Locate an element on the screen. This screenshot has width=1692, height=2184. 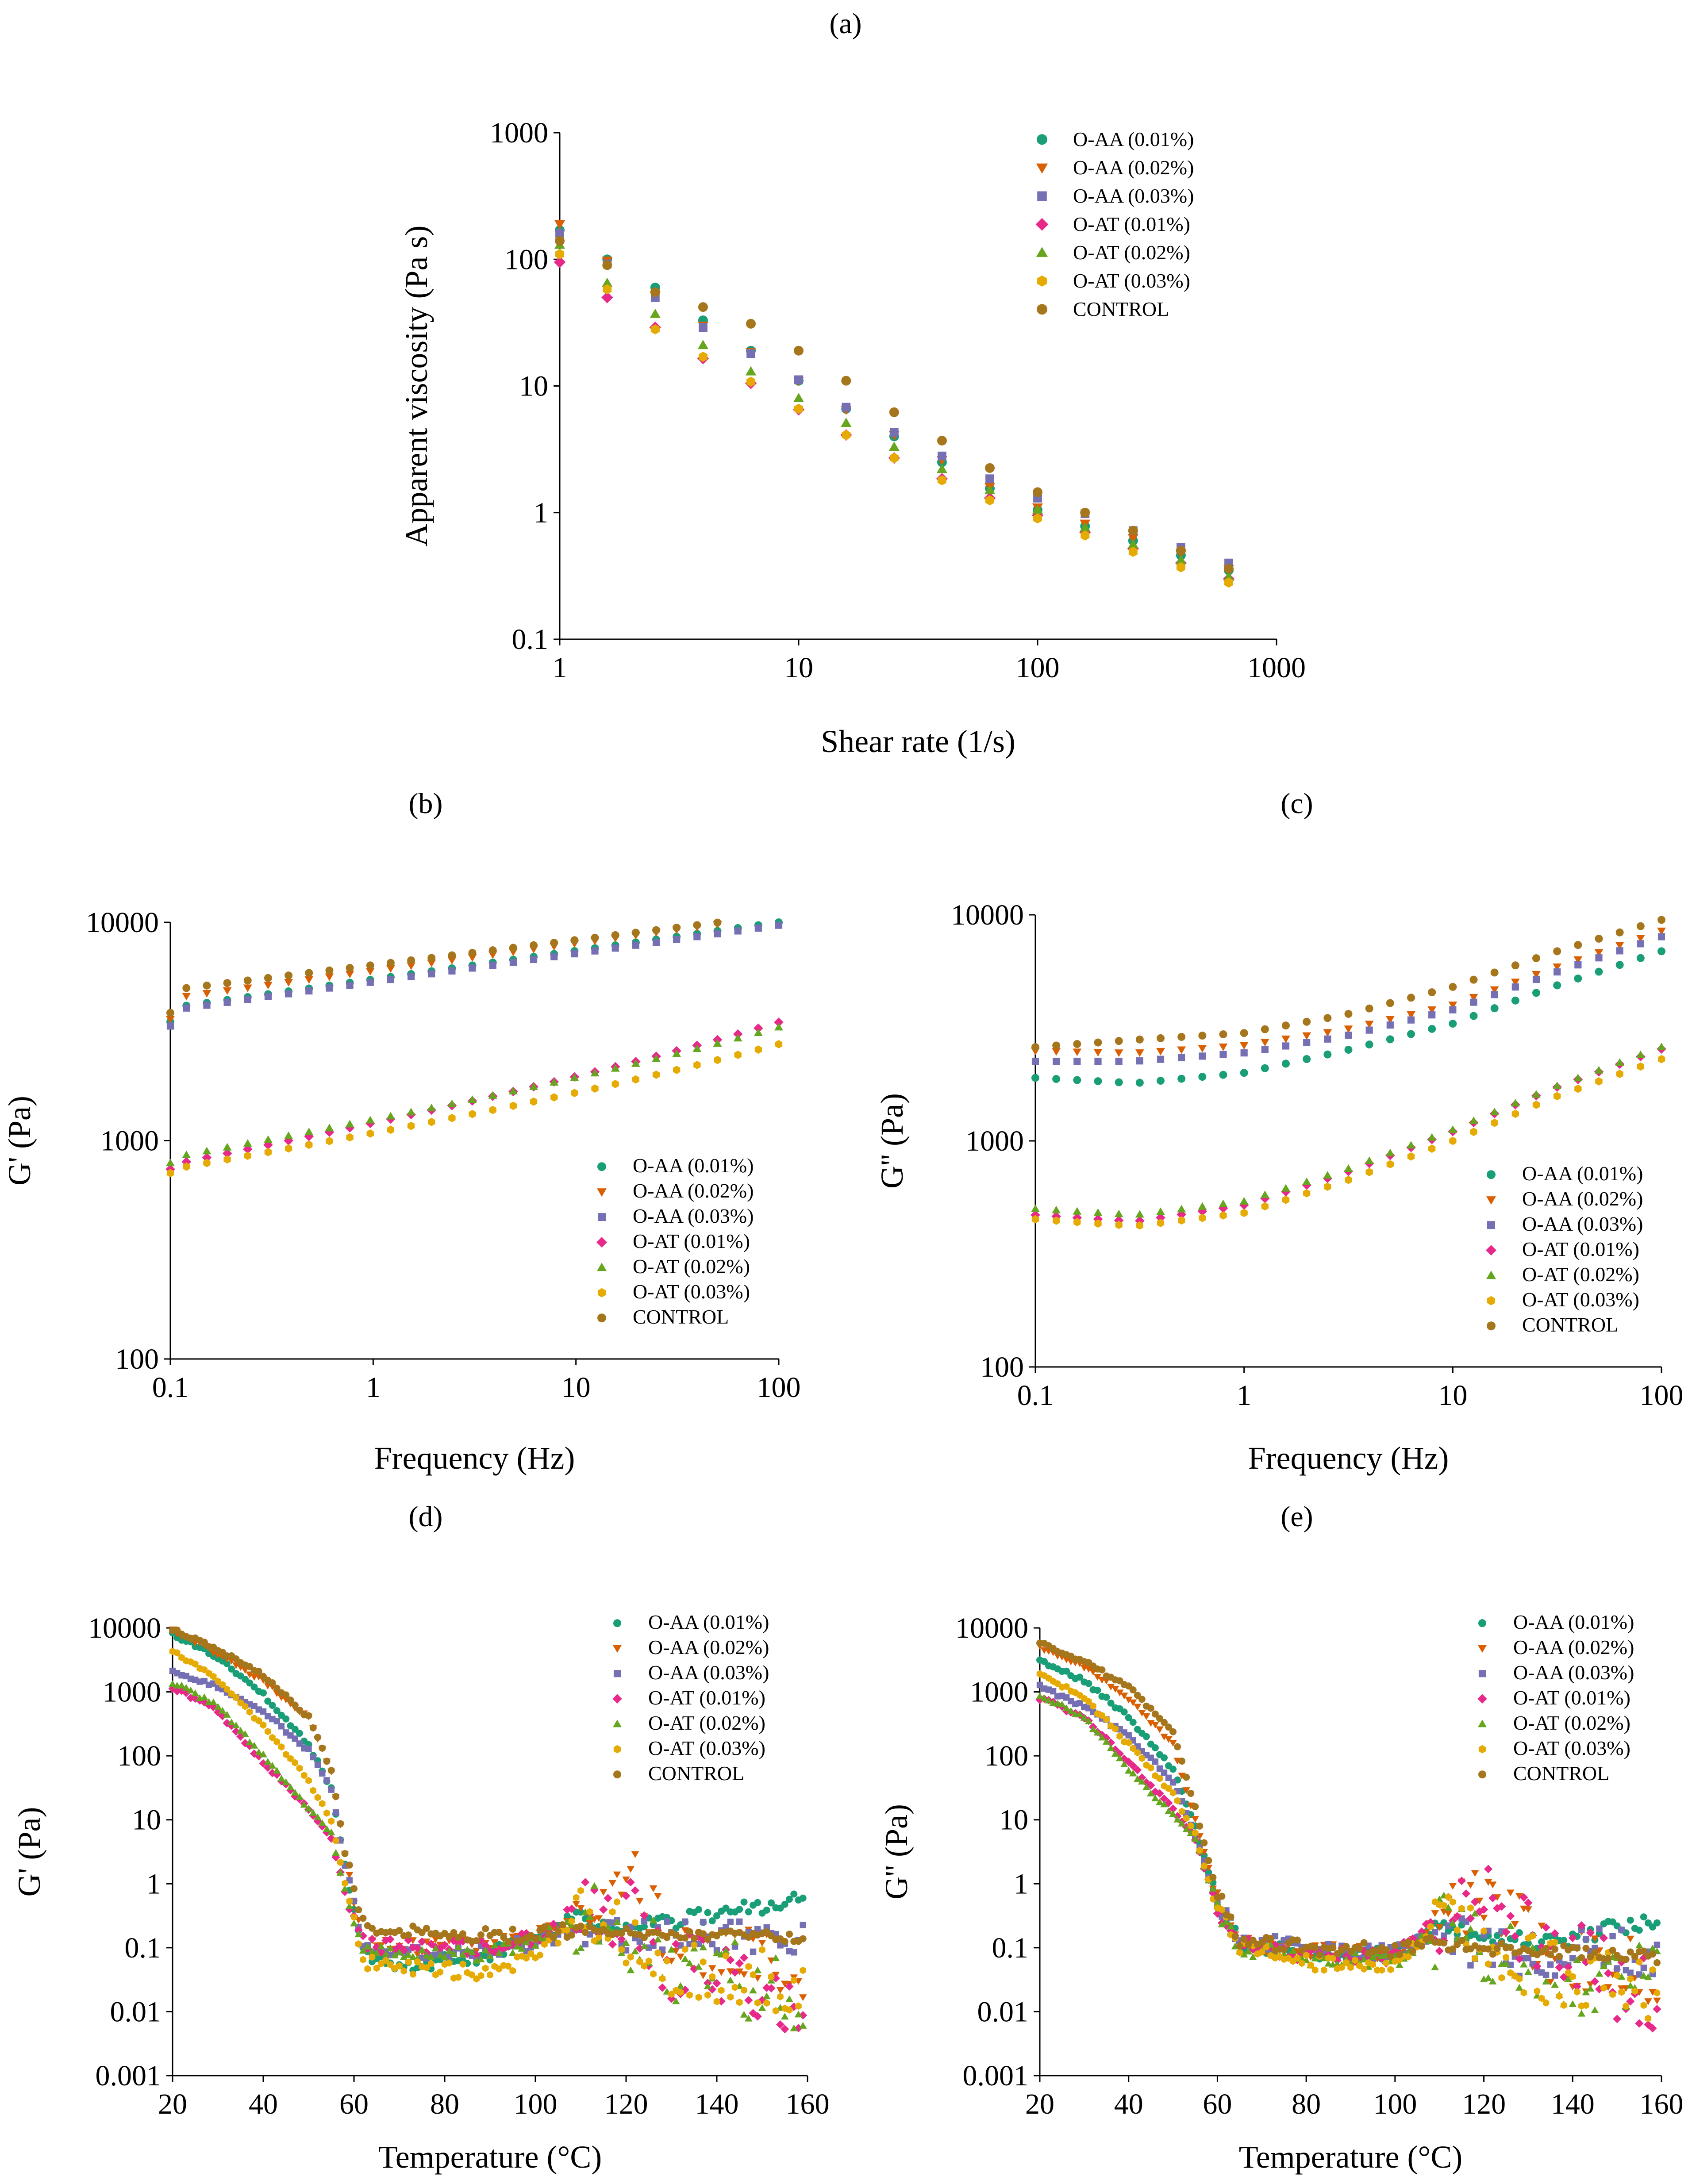
y-axis-title: G' (Pa) is located at coordinates (20, 1141).